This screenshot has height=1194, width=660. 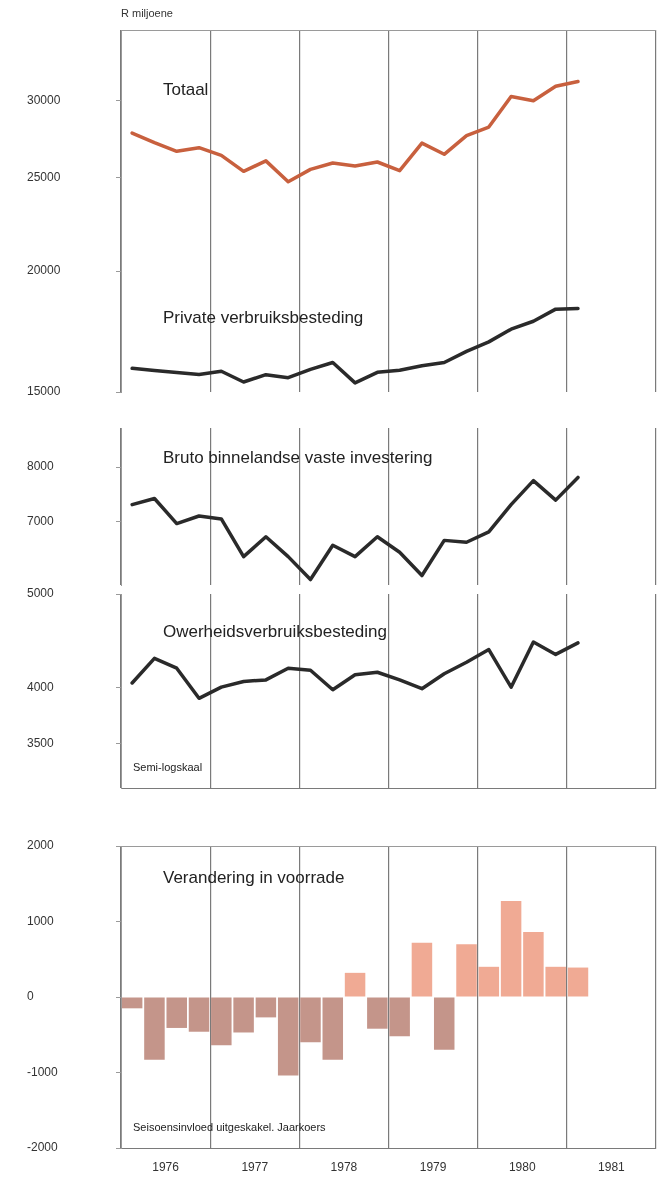 I want to click on x-tick-label: 1980, so click(x=522, y=1166).